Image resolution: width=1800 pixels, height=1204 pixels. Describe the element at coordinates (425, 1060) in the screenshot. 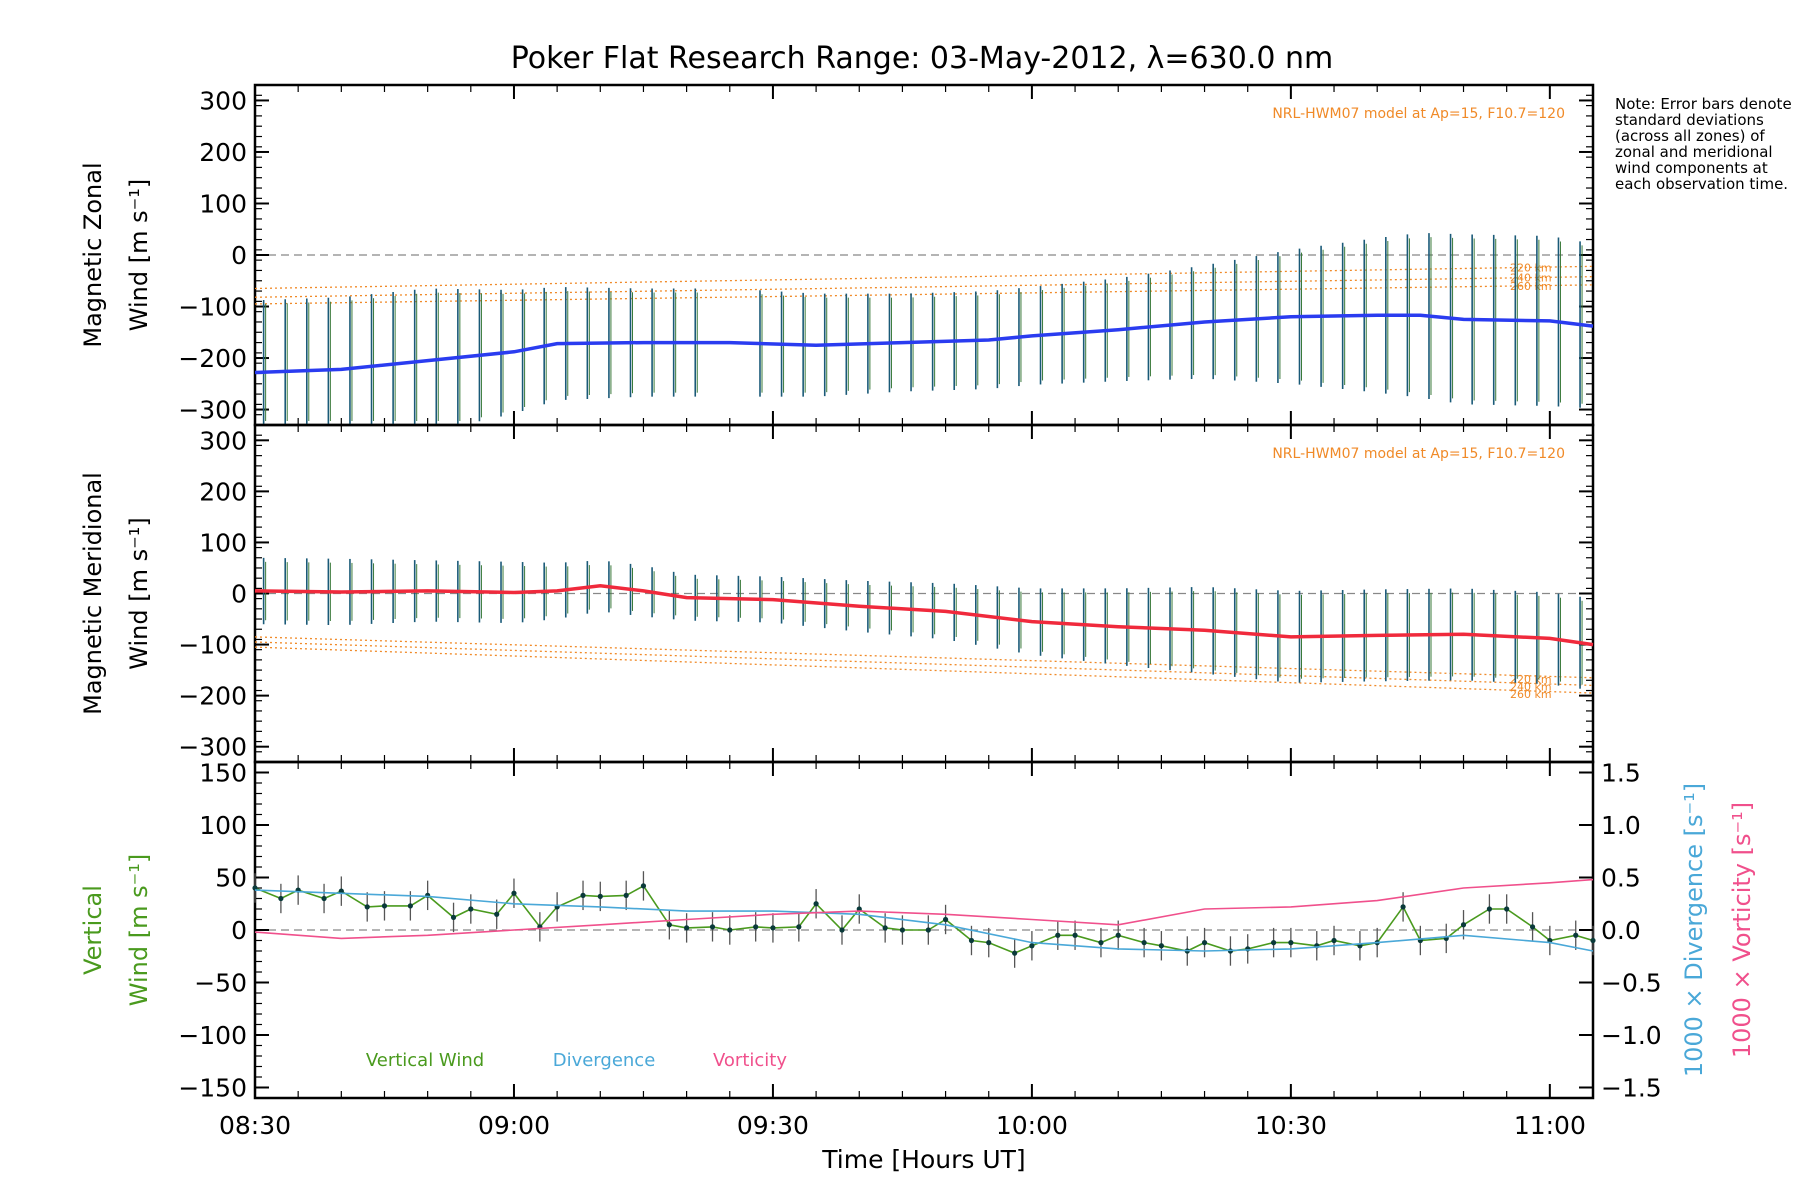

I see `legend-entry: Vertical Wind` at that location.